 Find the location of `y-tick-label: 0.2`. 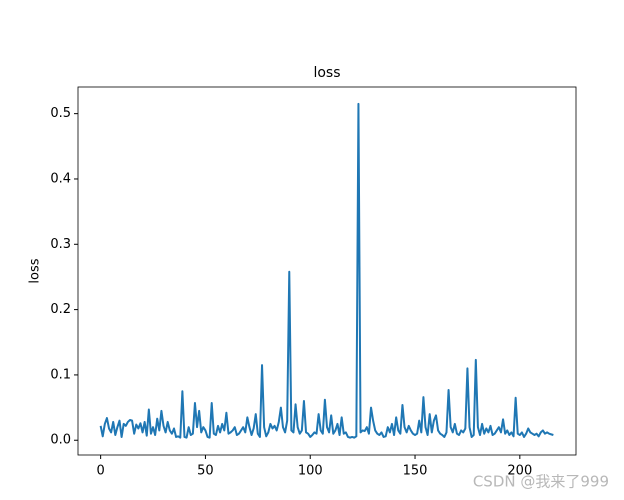

y-tick-label: 0.2 is located at coordinates (60, 309).